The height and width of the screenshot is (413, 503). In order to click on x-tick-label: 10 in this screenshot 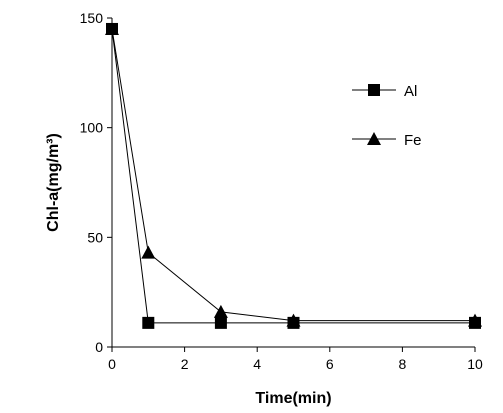, I will do `click(475, 364)`.